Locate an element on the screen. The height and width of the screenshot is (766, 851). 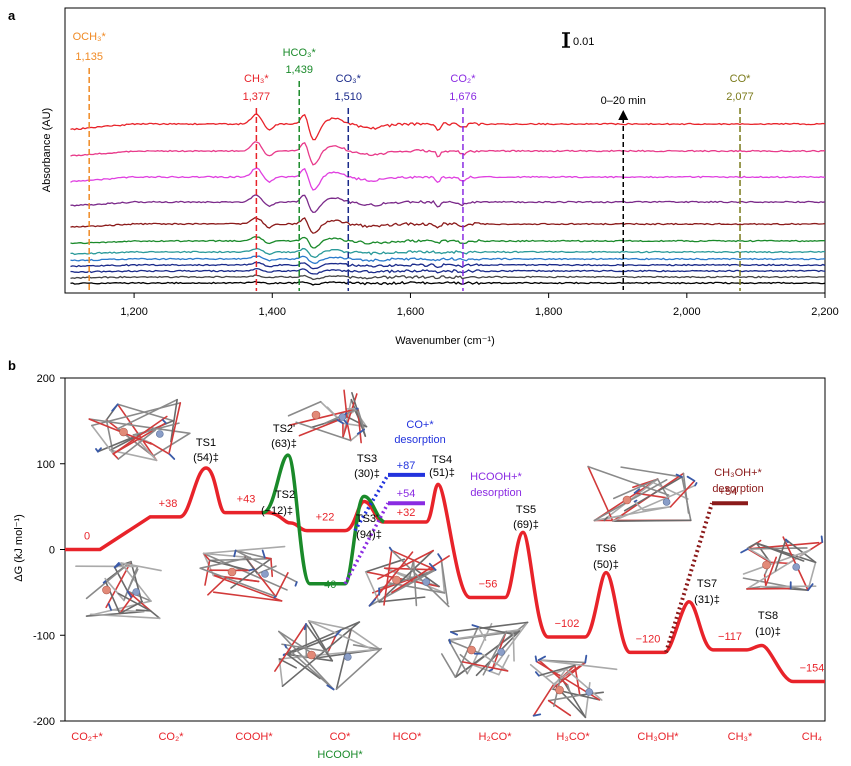
branch-annotation: HCOOH+* is located at coordinates (496, 477).